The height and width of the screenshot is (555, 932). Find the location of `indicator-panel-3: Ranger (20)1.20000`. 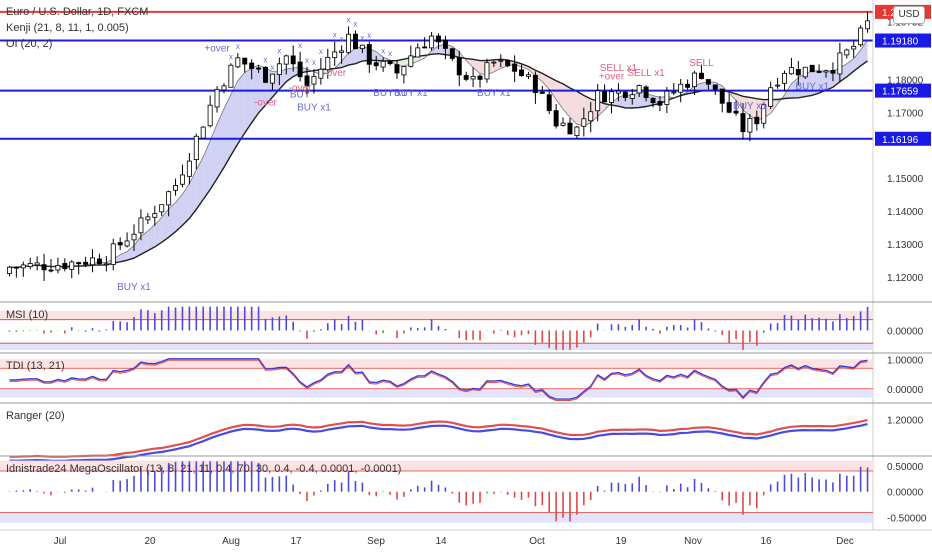

indicator-panel-3: Ranger (20)1.20000 is located at coordinates (466, 432).